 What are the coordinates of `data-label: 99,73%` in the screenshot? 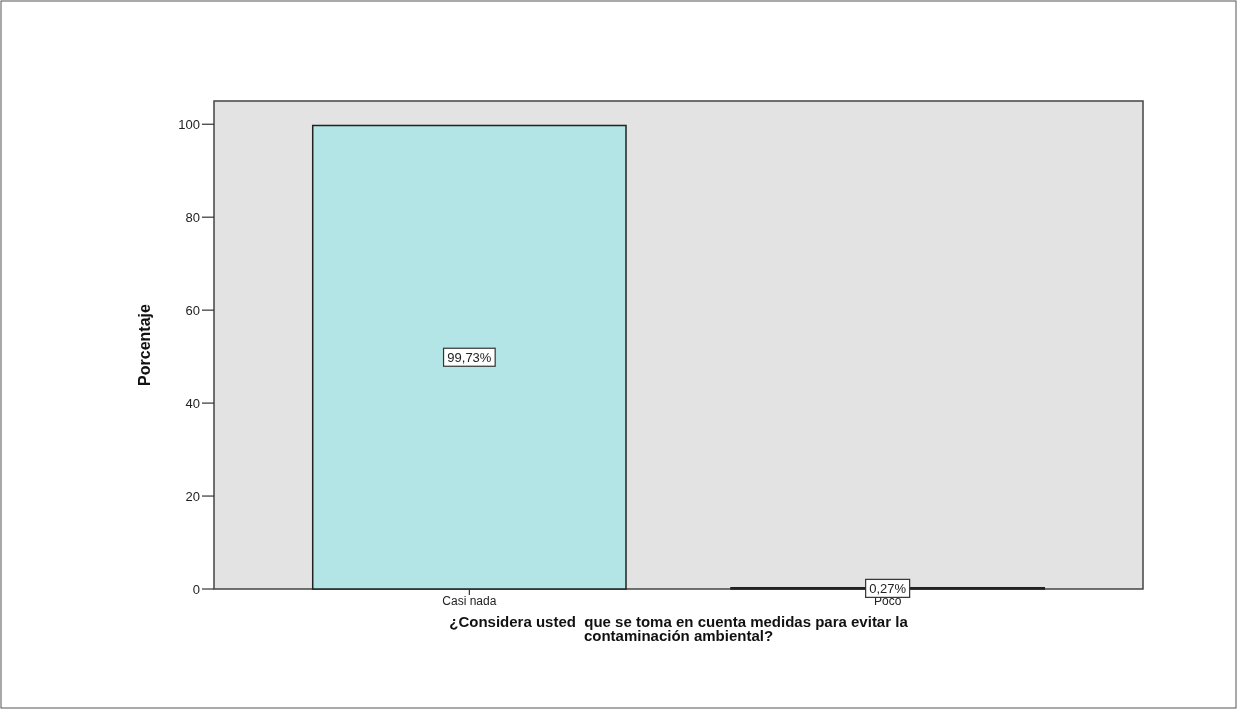 It's located at (469, 357).